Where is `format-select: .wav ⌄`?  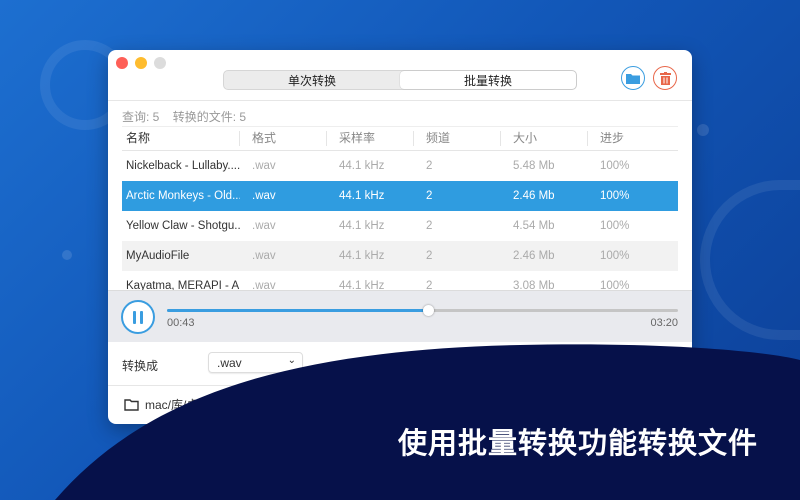
format-select: .wav ⌄ is located at coordinates (255, 362).